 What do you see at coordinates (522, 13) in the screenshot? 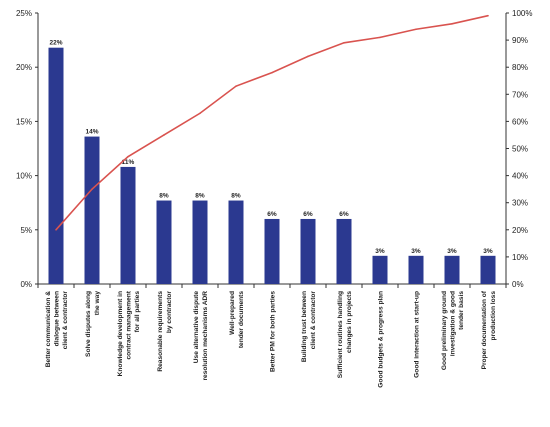
I see `right-tick-label: 100%` at bounding box center [522, 13].